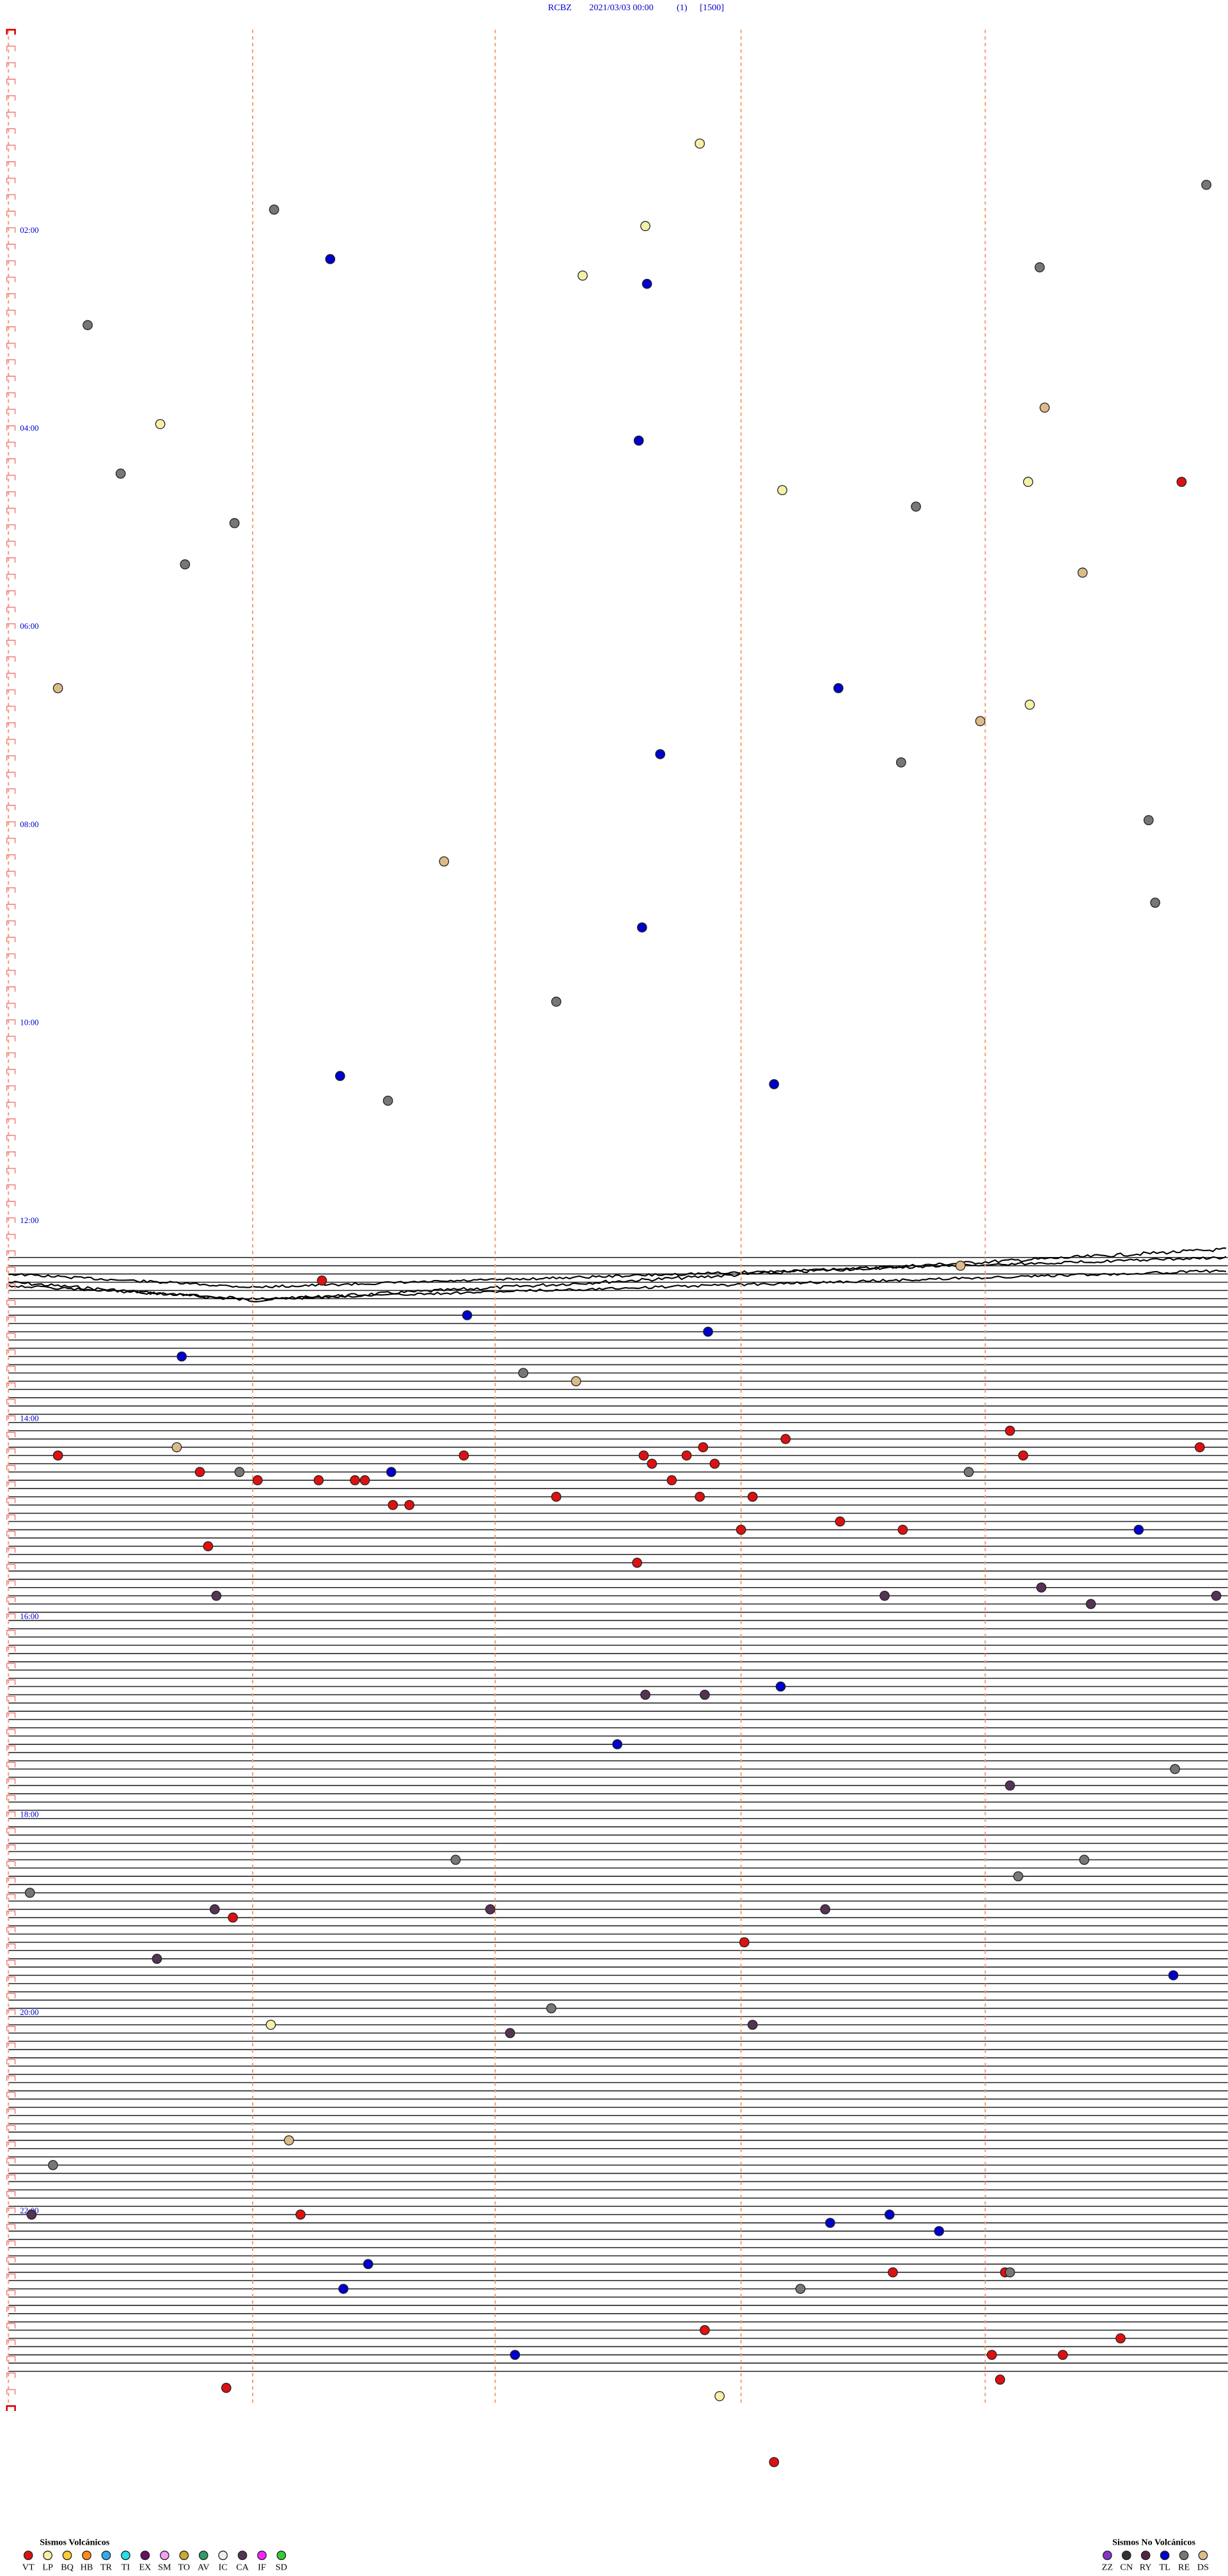  What do you see at coordinates (29, 1616) in the screenshot?
I see `time-label: 16:00` at bounding box center [29, 1616].